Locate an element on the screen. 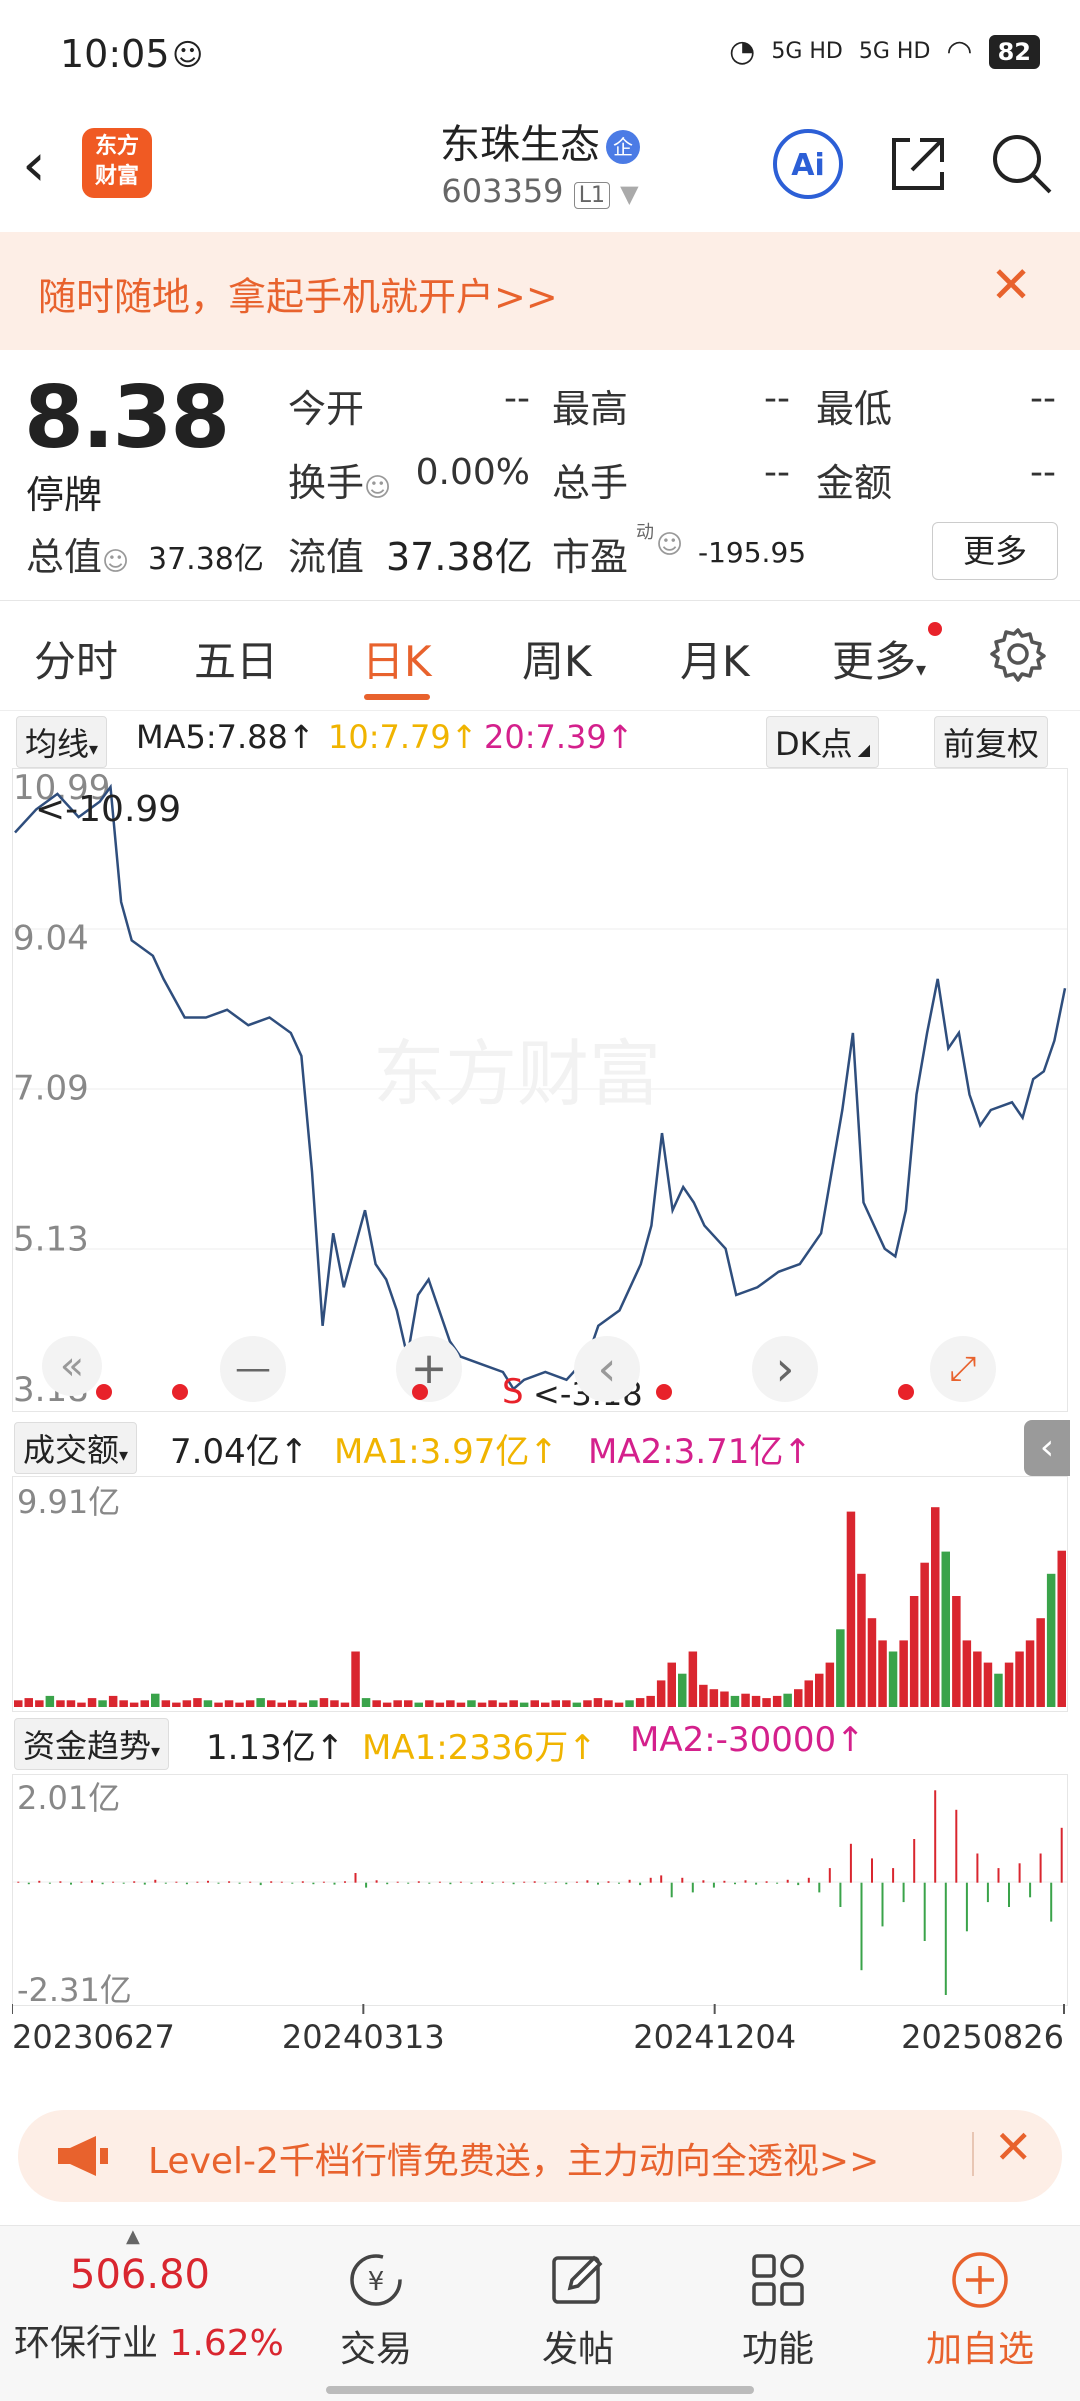 The image size is (1080, 2401). brand-logo: 东方 财富 is located at coordinates (117, 163).